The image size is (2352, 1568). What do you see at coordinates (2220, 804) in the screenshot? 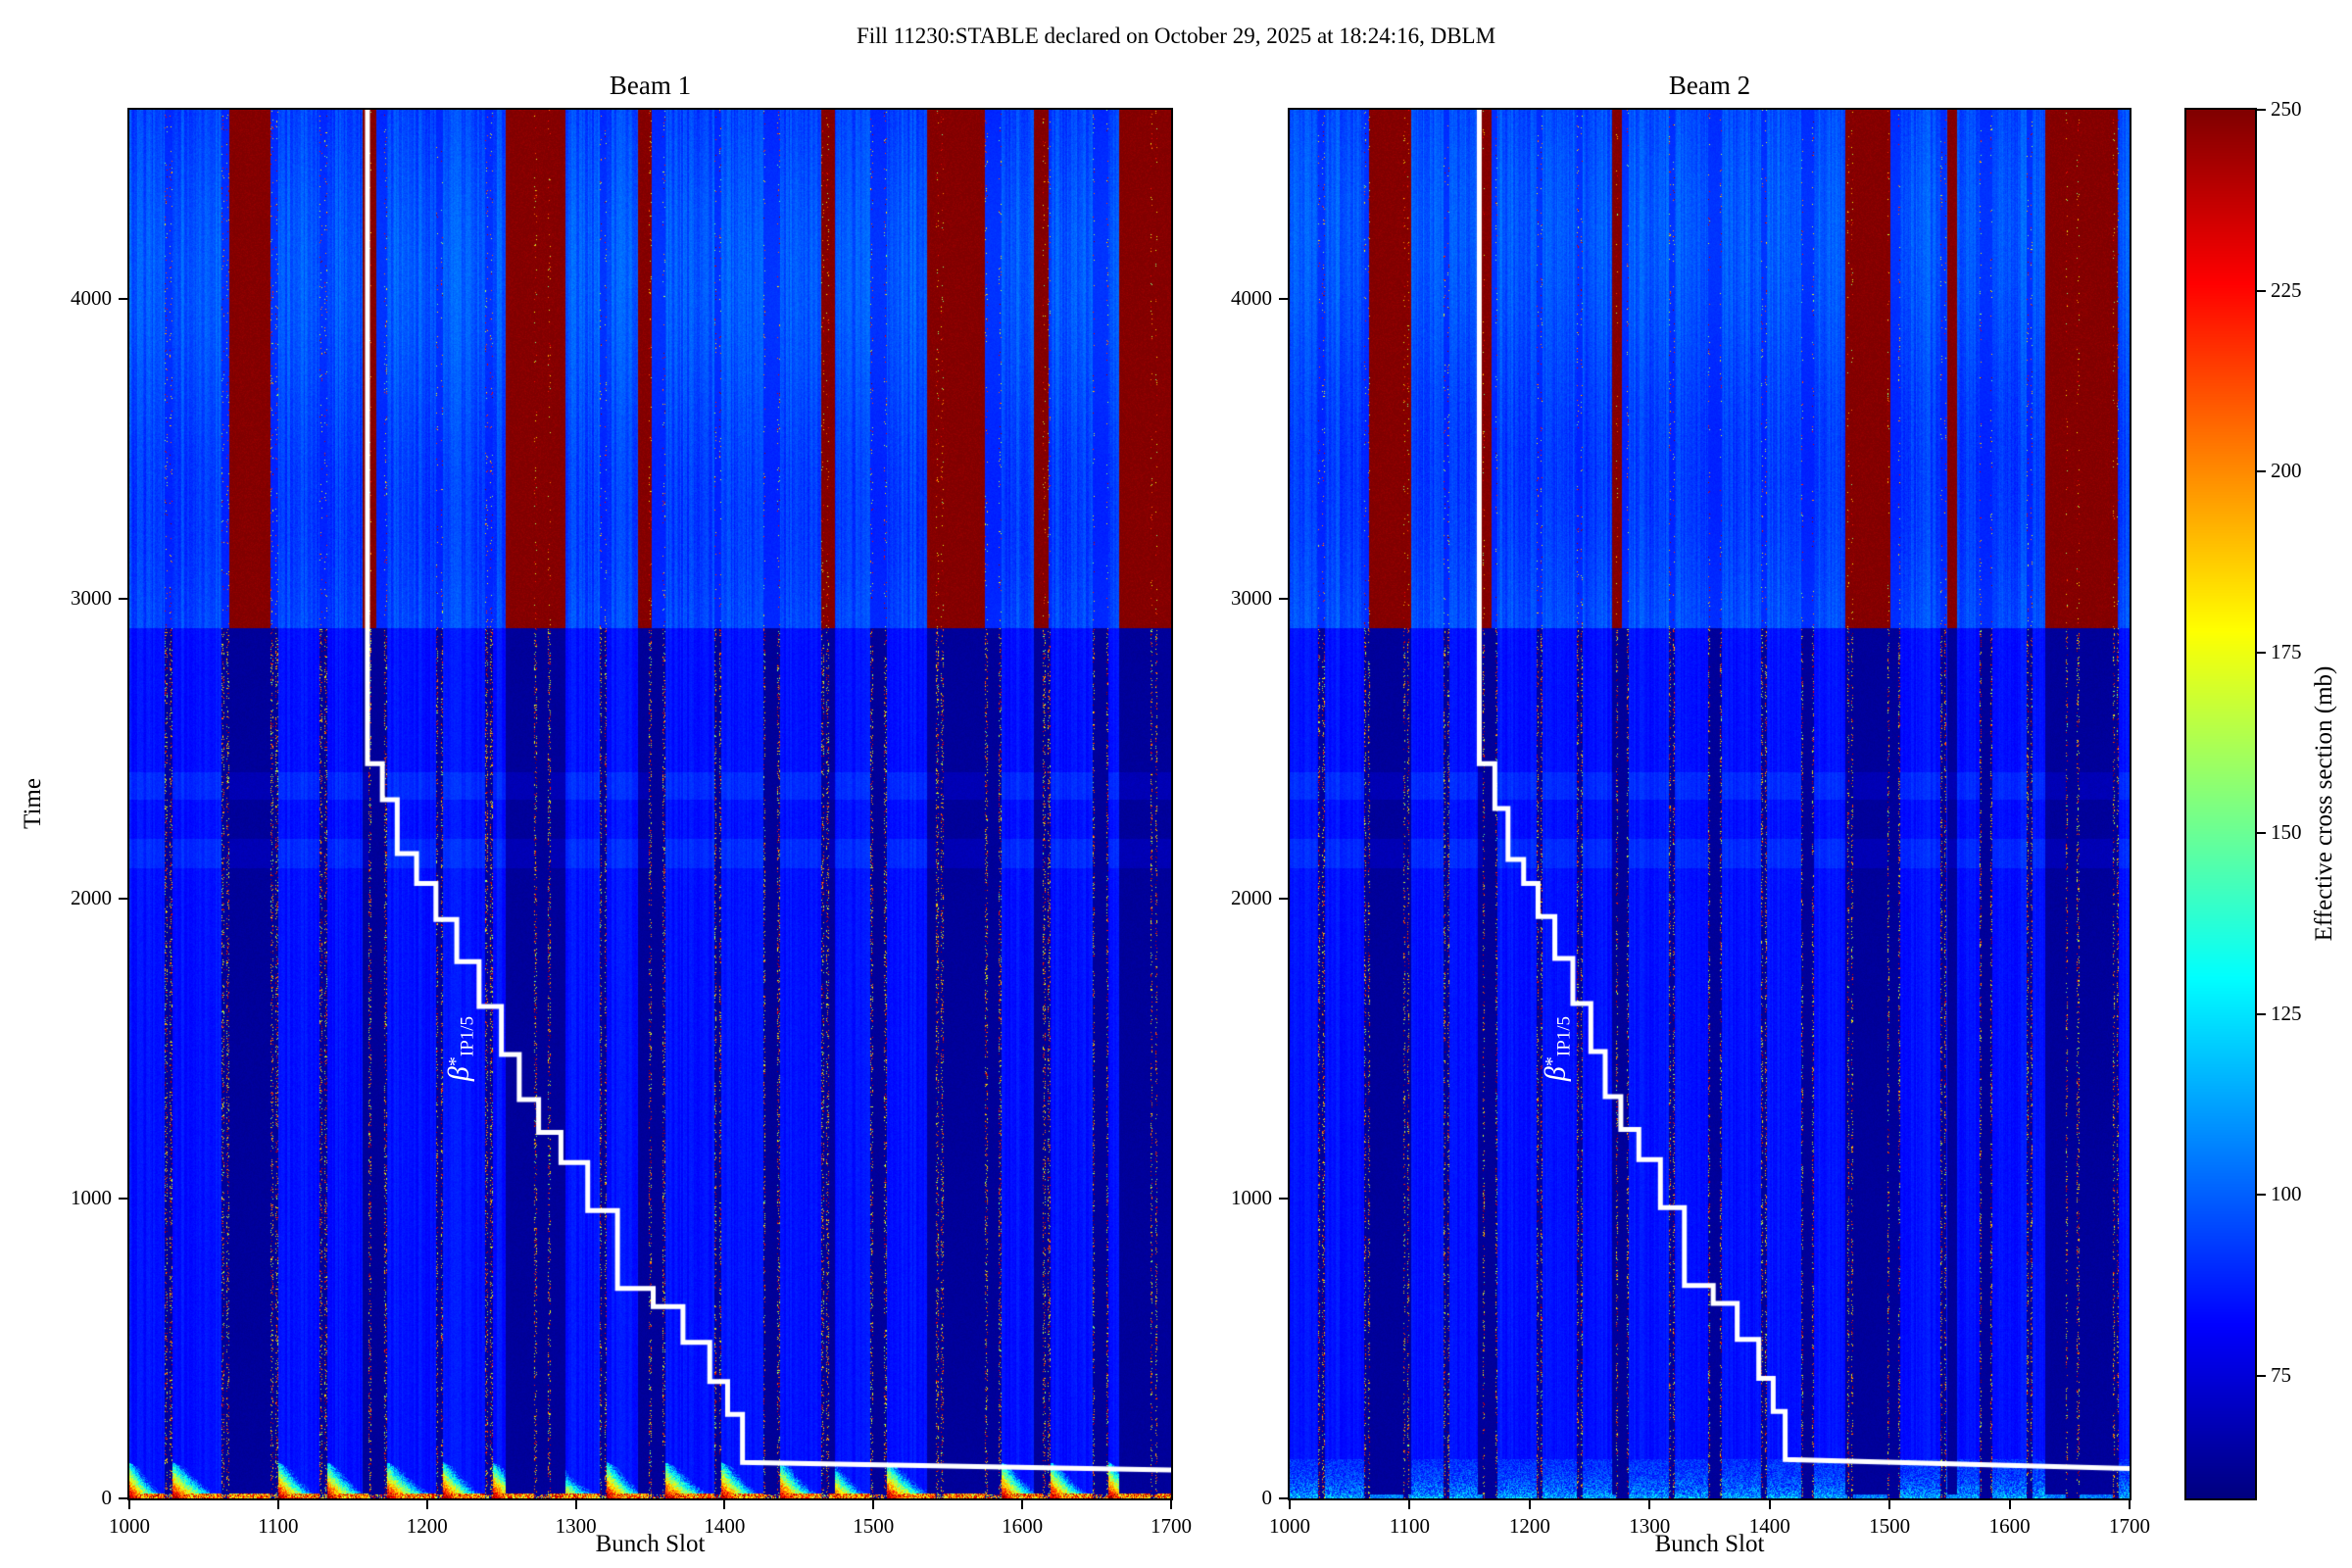
I see `colorbar` at bounding box center [2220, 804].